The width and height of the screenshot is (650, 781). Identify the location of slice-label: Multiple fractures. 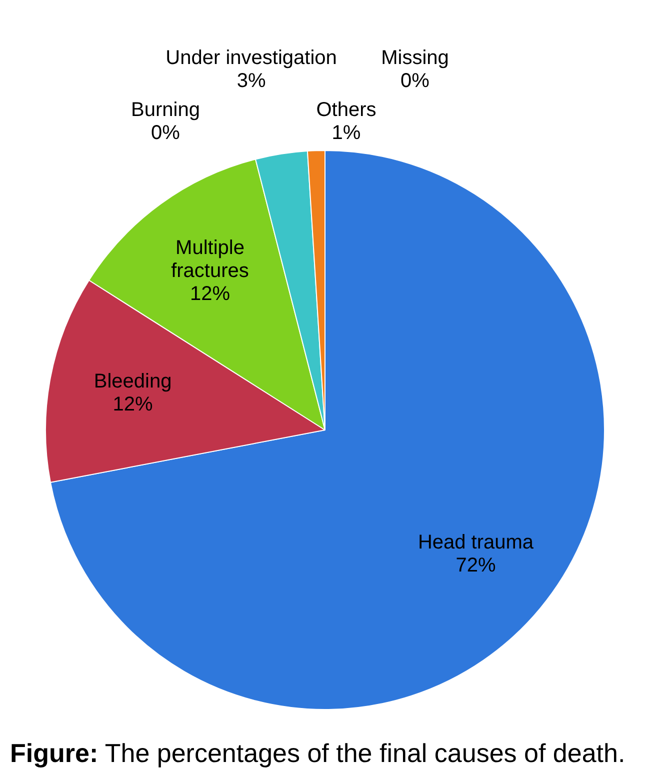
(210, 259).